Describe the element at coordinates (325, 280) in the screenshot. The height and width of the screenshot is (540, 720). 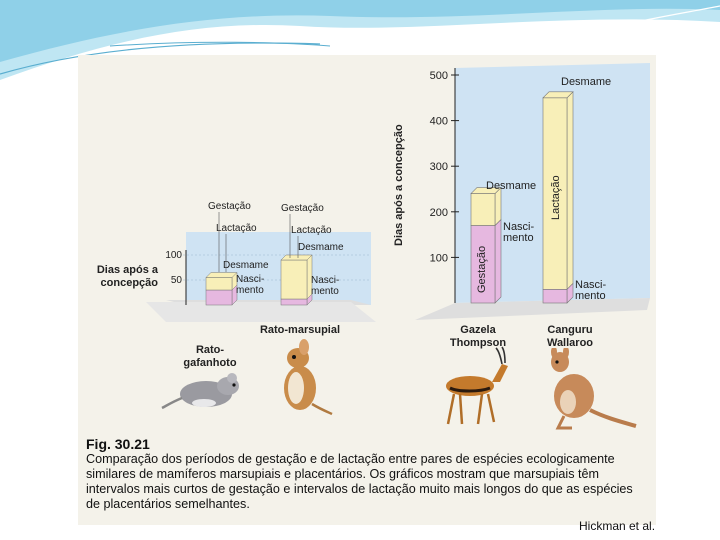
I see `left-annot-nascimento-2: Nasci-` at that location.